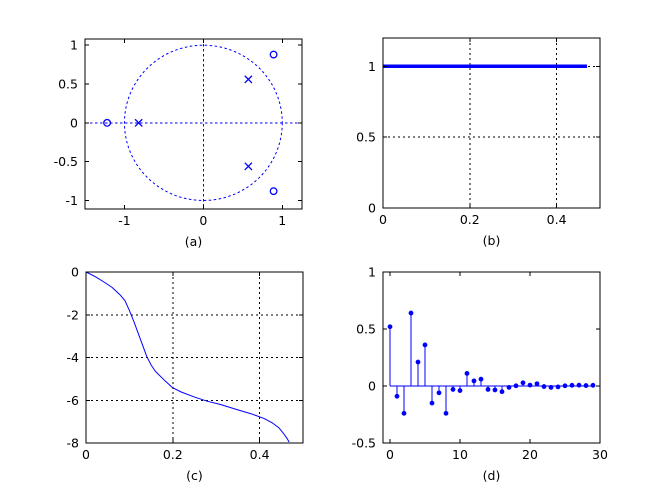 The height and width of the screenshot is (498, 664). What do you see at coordinates (73, 443) in the screenshot?
I see `y-tick-label: -8` at bounding box center [73, 443].